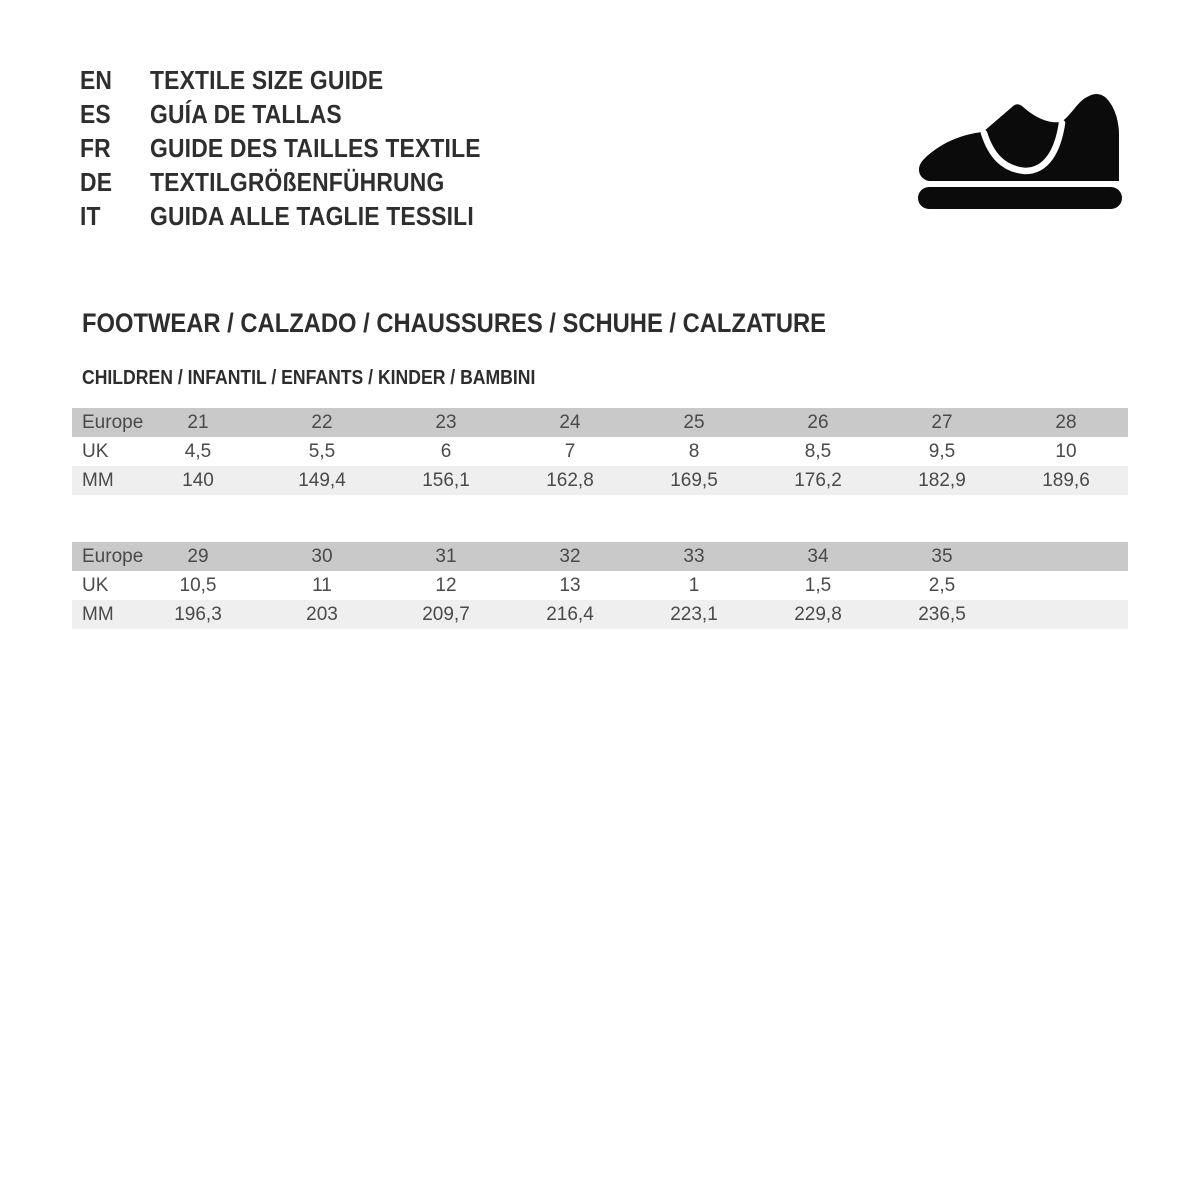 The height and width of the screenshot is (1200, 1200). What do you see at coordinates (322, 422) in the screenshot?
I see `table-cell: 22` at bounding box center [322, 422].